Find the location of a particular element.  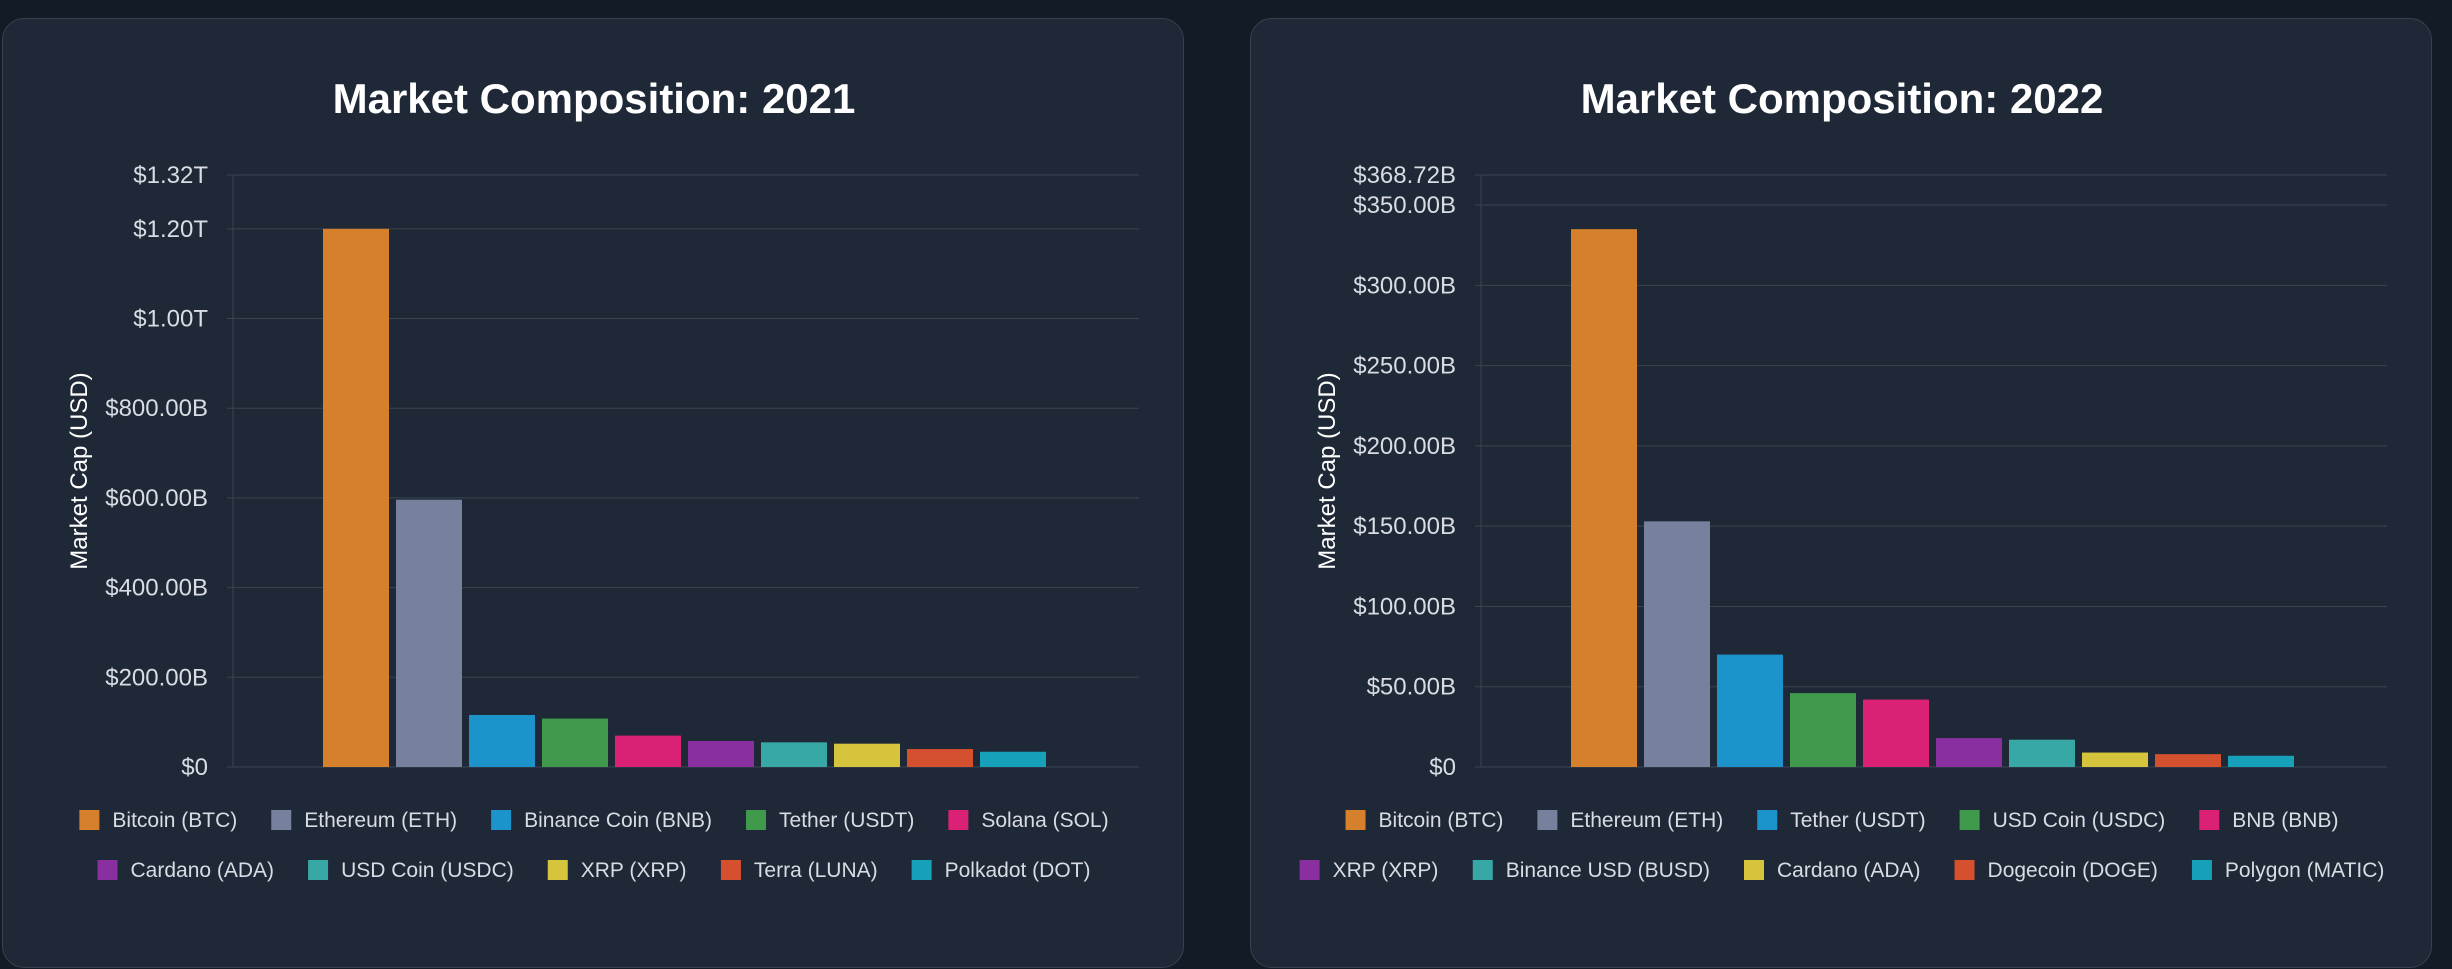

bar-solana-sol is located at coordinates (648, 751).